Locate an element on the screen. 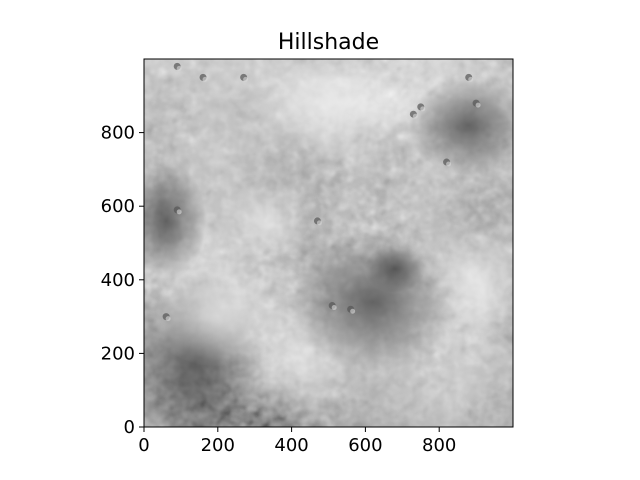 This screenshot has width=640, height=480. y-tick-label: 0 is located at coordinates (129, 427).